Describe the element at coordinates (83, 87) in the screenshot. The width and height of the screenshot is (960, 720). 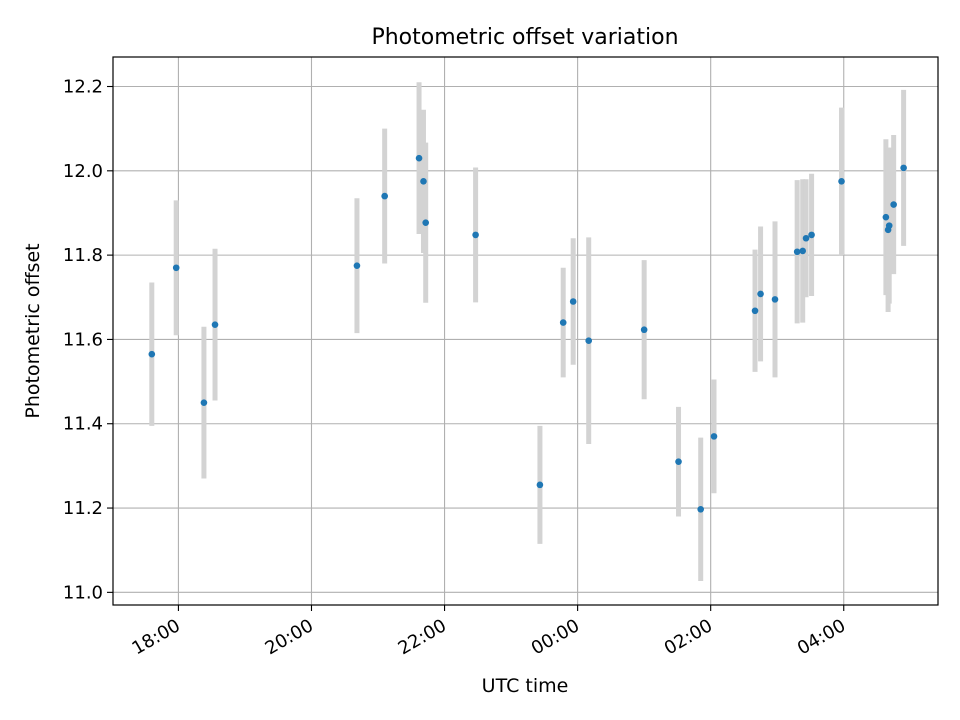
I see `y-tick-label: 12.2` at that location.